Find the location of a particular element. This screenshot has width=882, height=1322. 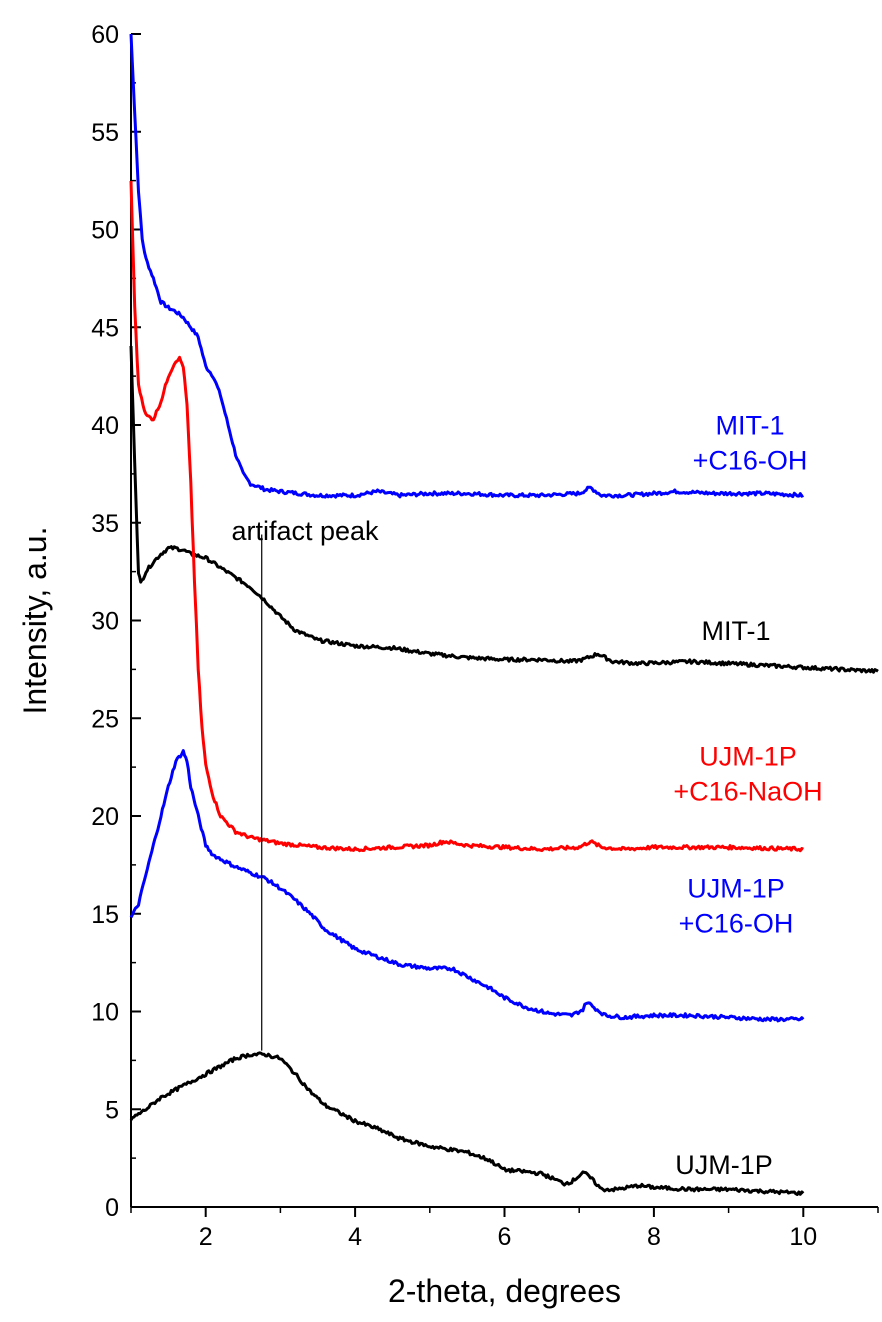

y-tick-label: 30 is located at coordinates (105, 622).